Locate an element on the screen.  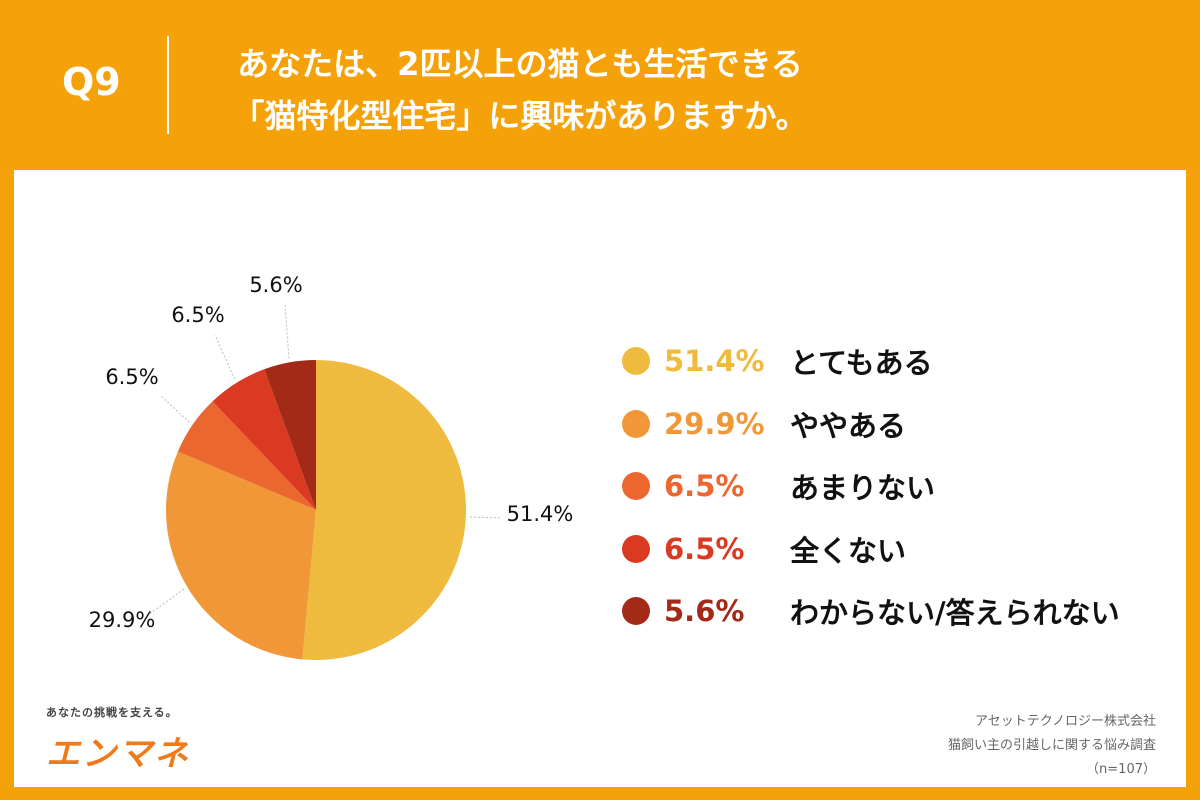
question-title-line-1: あなたは、2匹以上の猫とも生活できる is located at coordinates (520, 64).